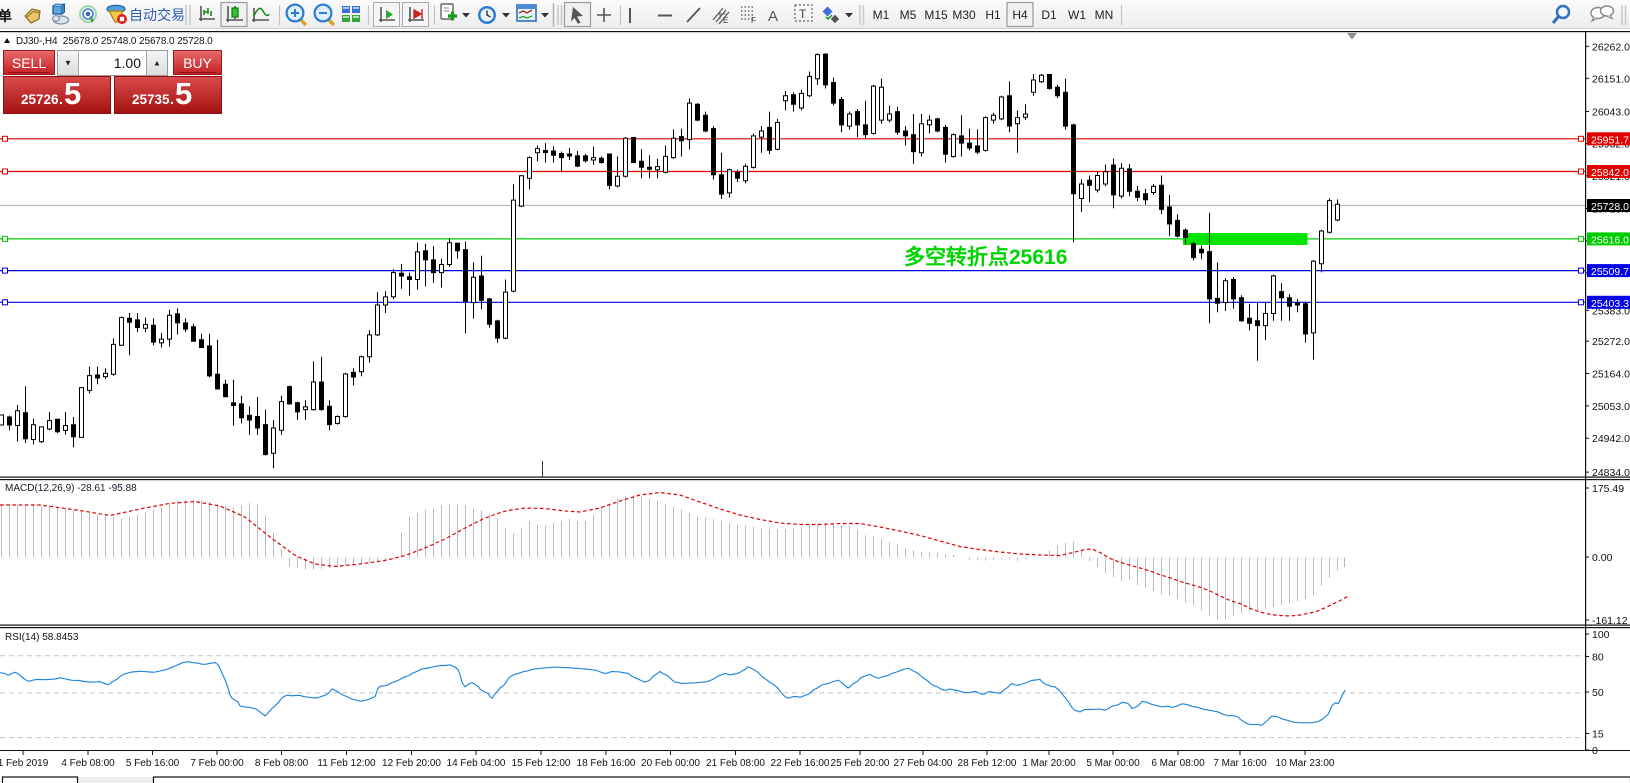  What do you see at coordinates (1598, 693) in the screenshot?
I see `svg-text: 50` at bounding box center [1598, 693].